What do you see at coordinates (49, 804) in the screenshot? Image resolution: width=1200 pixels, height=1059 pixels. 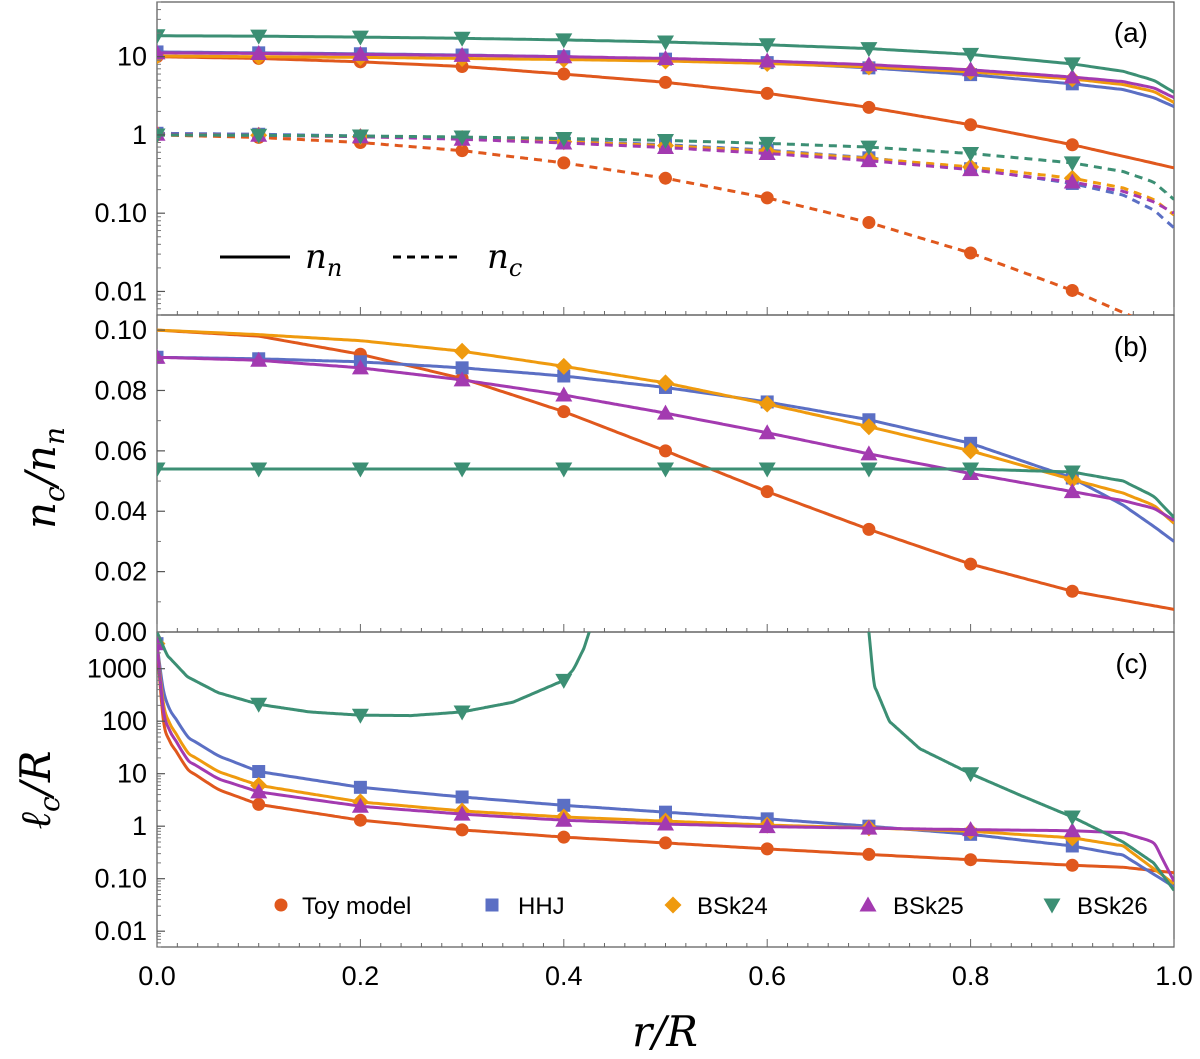 I see `ylabel-c-sub: c` at bounding box center [49, 804].